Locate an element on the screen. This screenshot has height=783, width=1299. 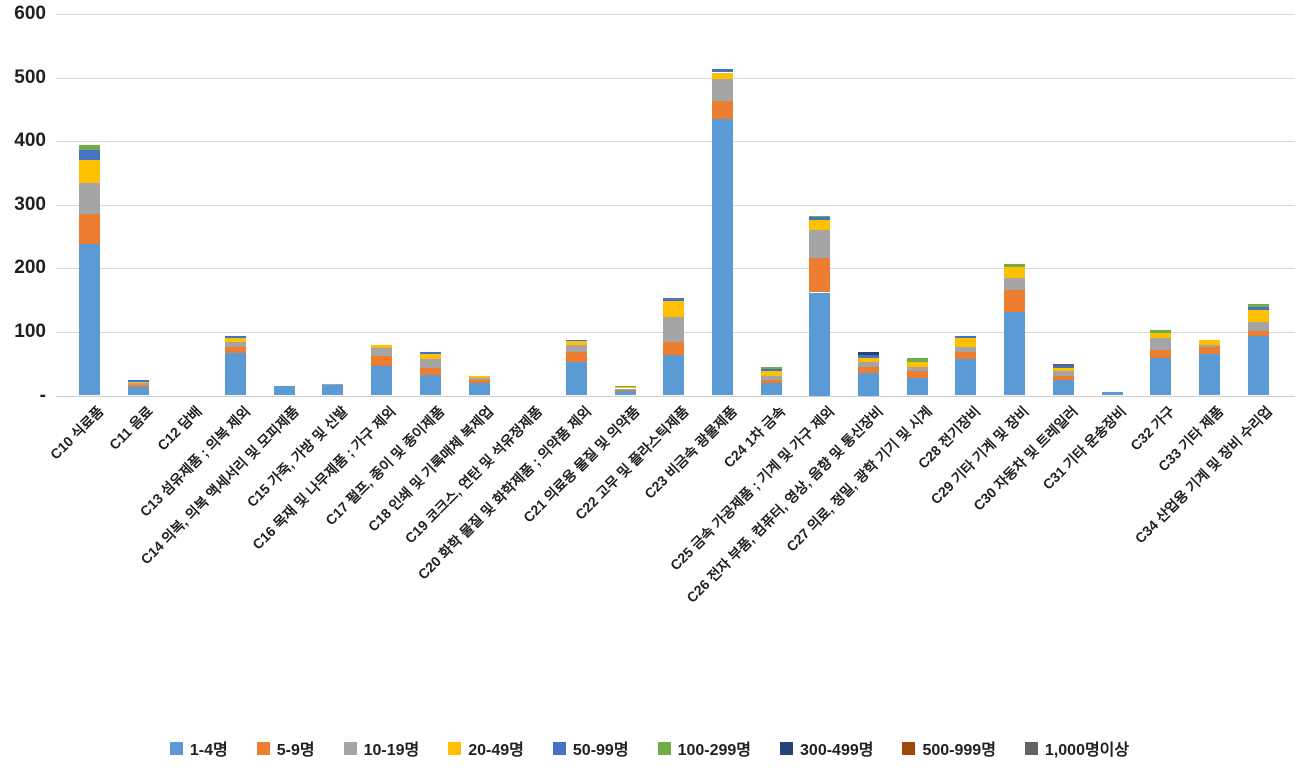
legend-item: 50-99명 is located at coordinates (590, 748).